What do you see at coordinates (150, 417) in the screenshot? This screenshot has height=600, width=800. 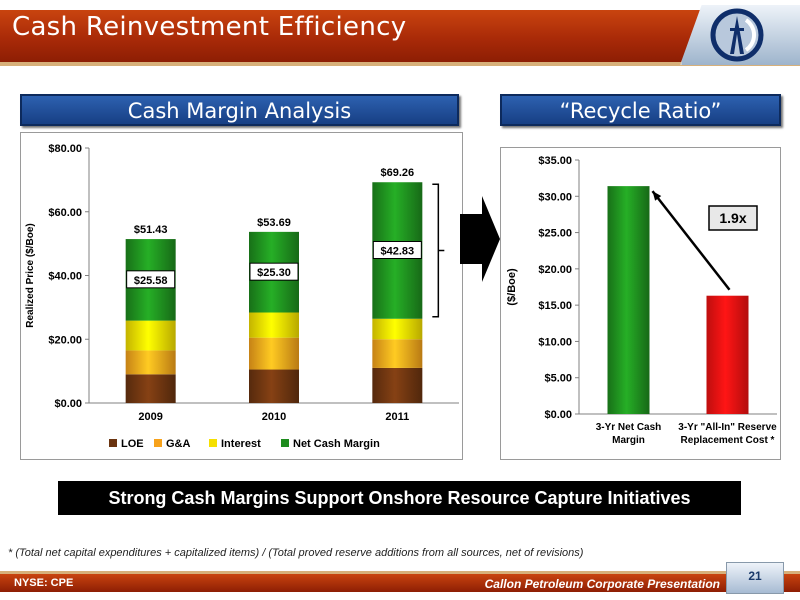 I see `x-tick-label: 2009` at bounding box center [150, 417].